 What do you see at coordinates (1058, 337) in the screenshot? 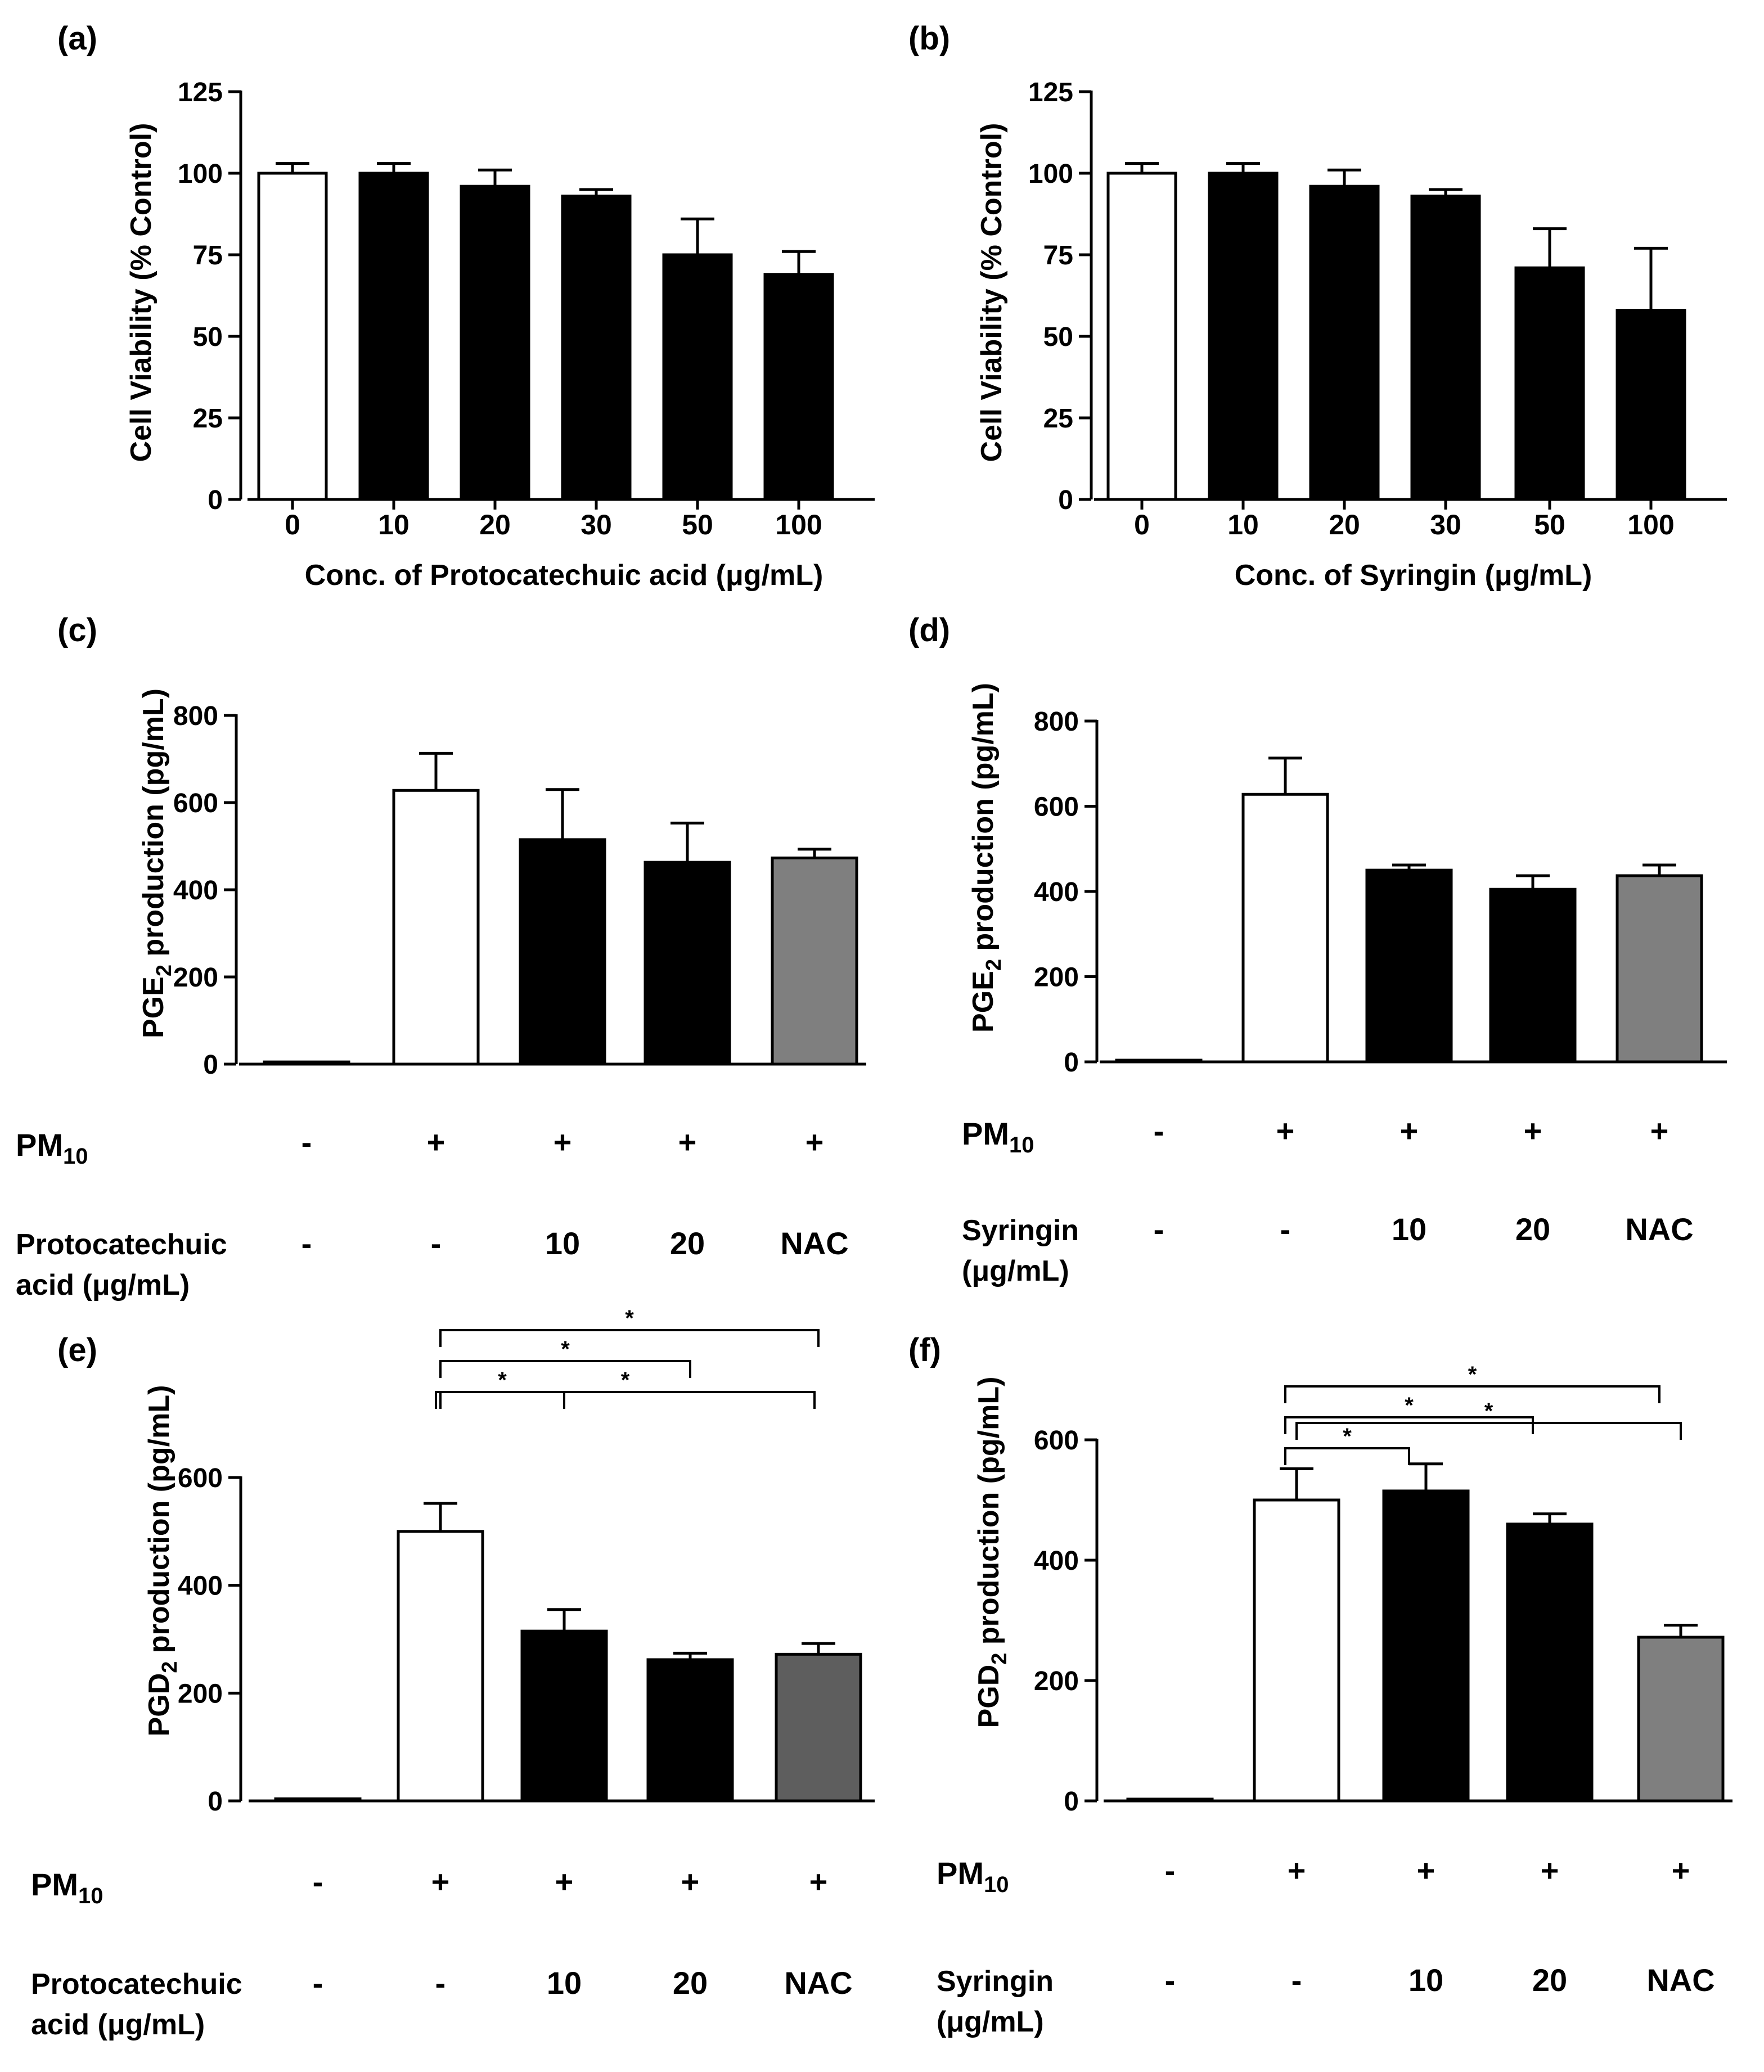
I see `y-tick-label: 50` at bounding box center [1058, 337].